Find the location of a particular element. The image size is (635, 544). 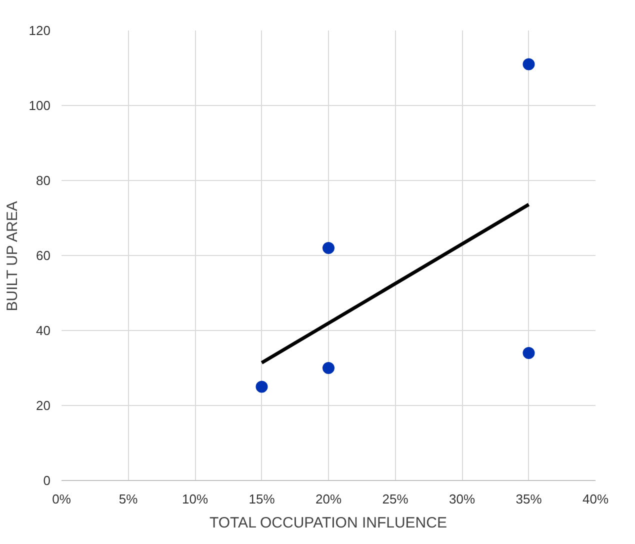

x-tick-label: 15% is located at coordinates (262, 499).